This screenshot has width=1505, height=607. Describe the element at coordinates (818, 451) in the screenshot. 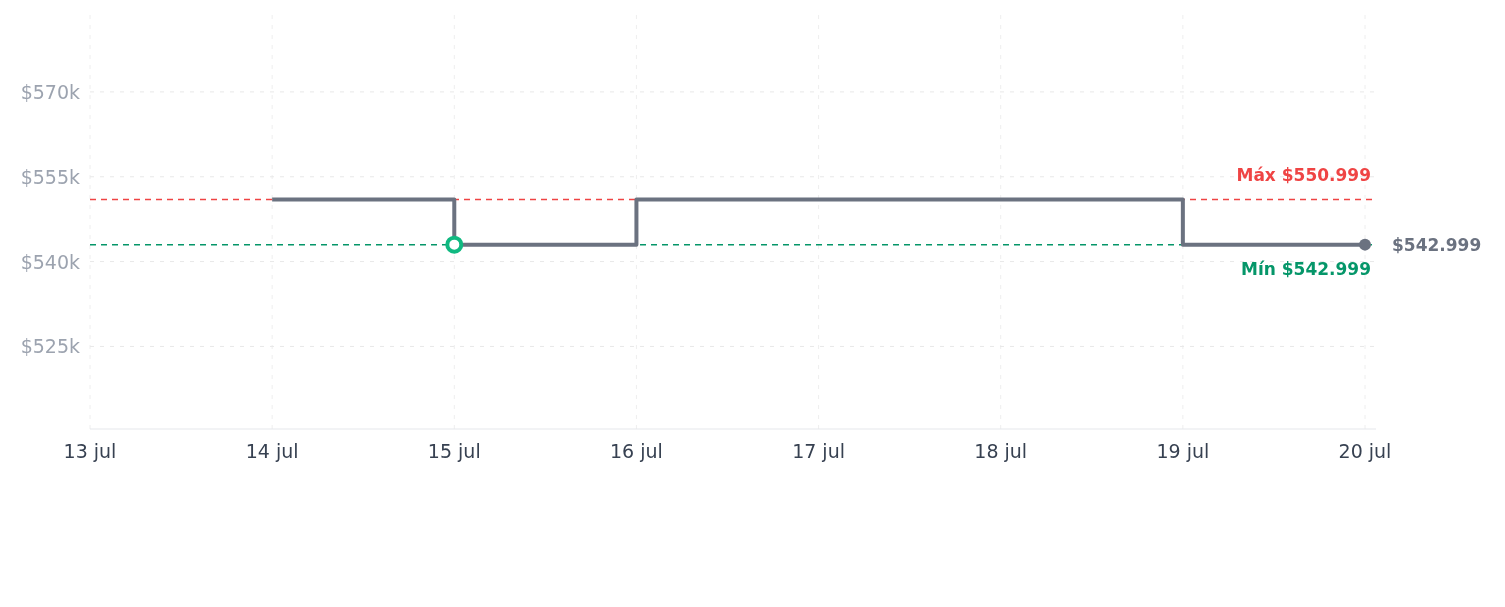

I see `x-tick-label: 17 jul` at that location.